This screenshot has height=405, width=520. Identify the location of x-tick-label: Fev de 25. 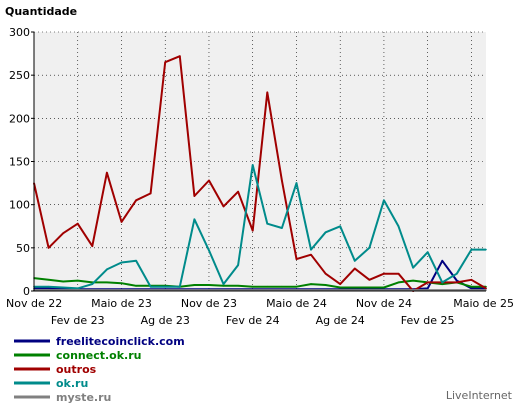
(428, 320).